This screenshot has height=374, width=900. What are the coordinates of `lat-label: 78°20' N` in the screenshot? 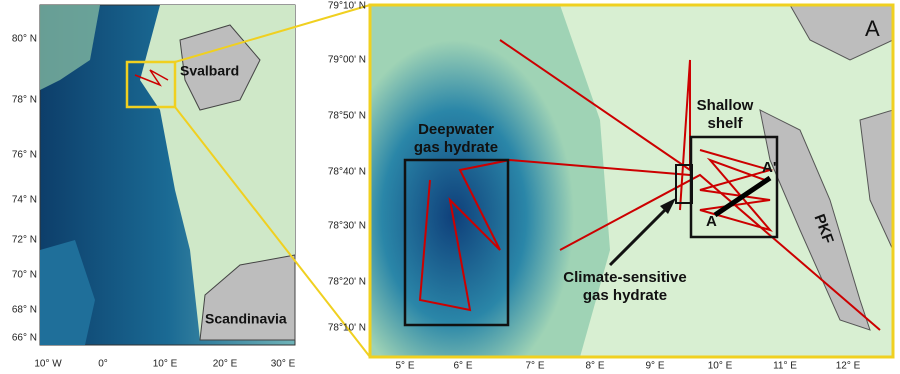 It's located at (347, 282).